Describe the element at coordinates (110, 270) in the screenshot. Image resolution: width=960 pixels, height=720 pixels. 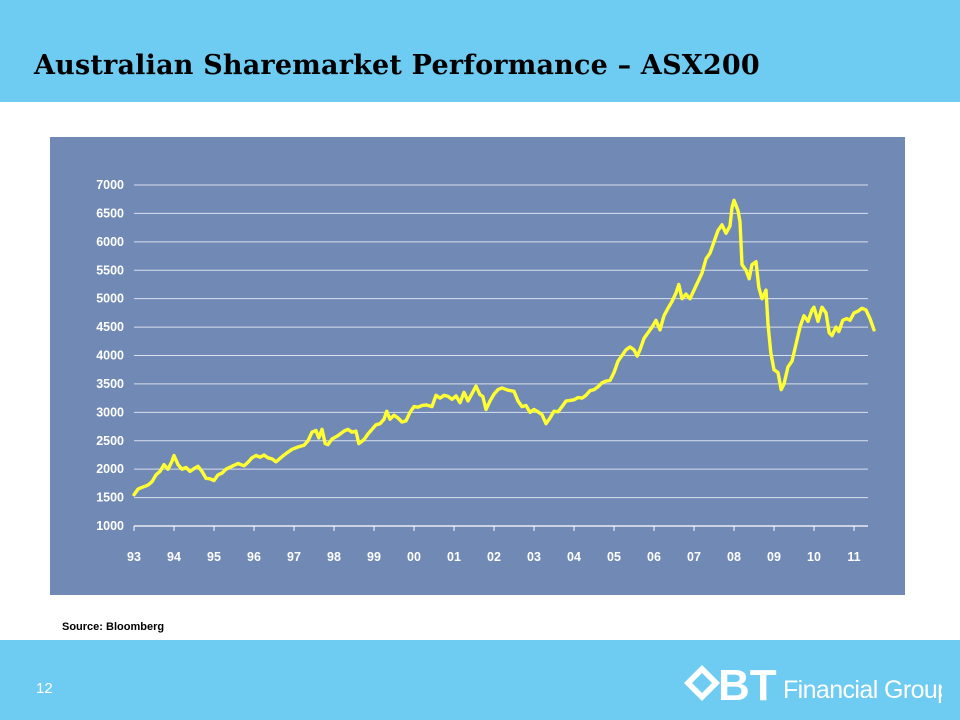
I see `y-tick-label: 5500` at that location.